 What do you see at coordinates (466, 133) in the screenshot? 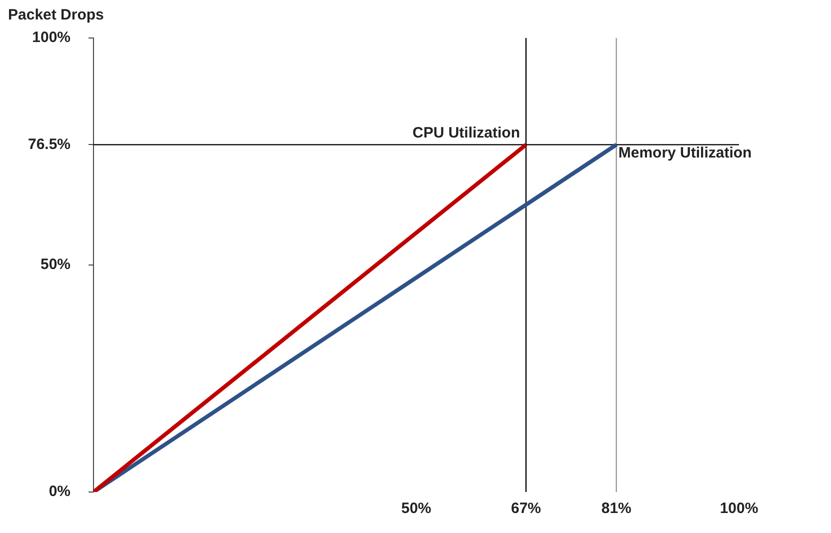
I see `series-label: CPU Utilization` at bounding box center [466, 133].